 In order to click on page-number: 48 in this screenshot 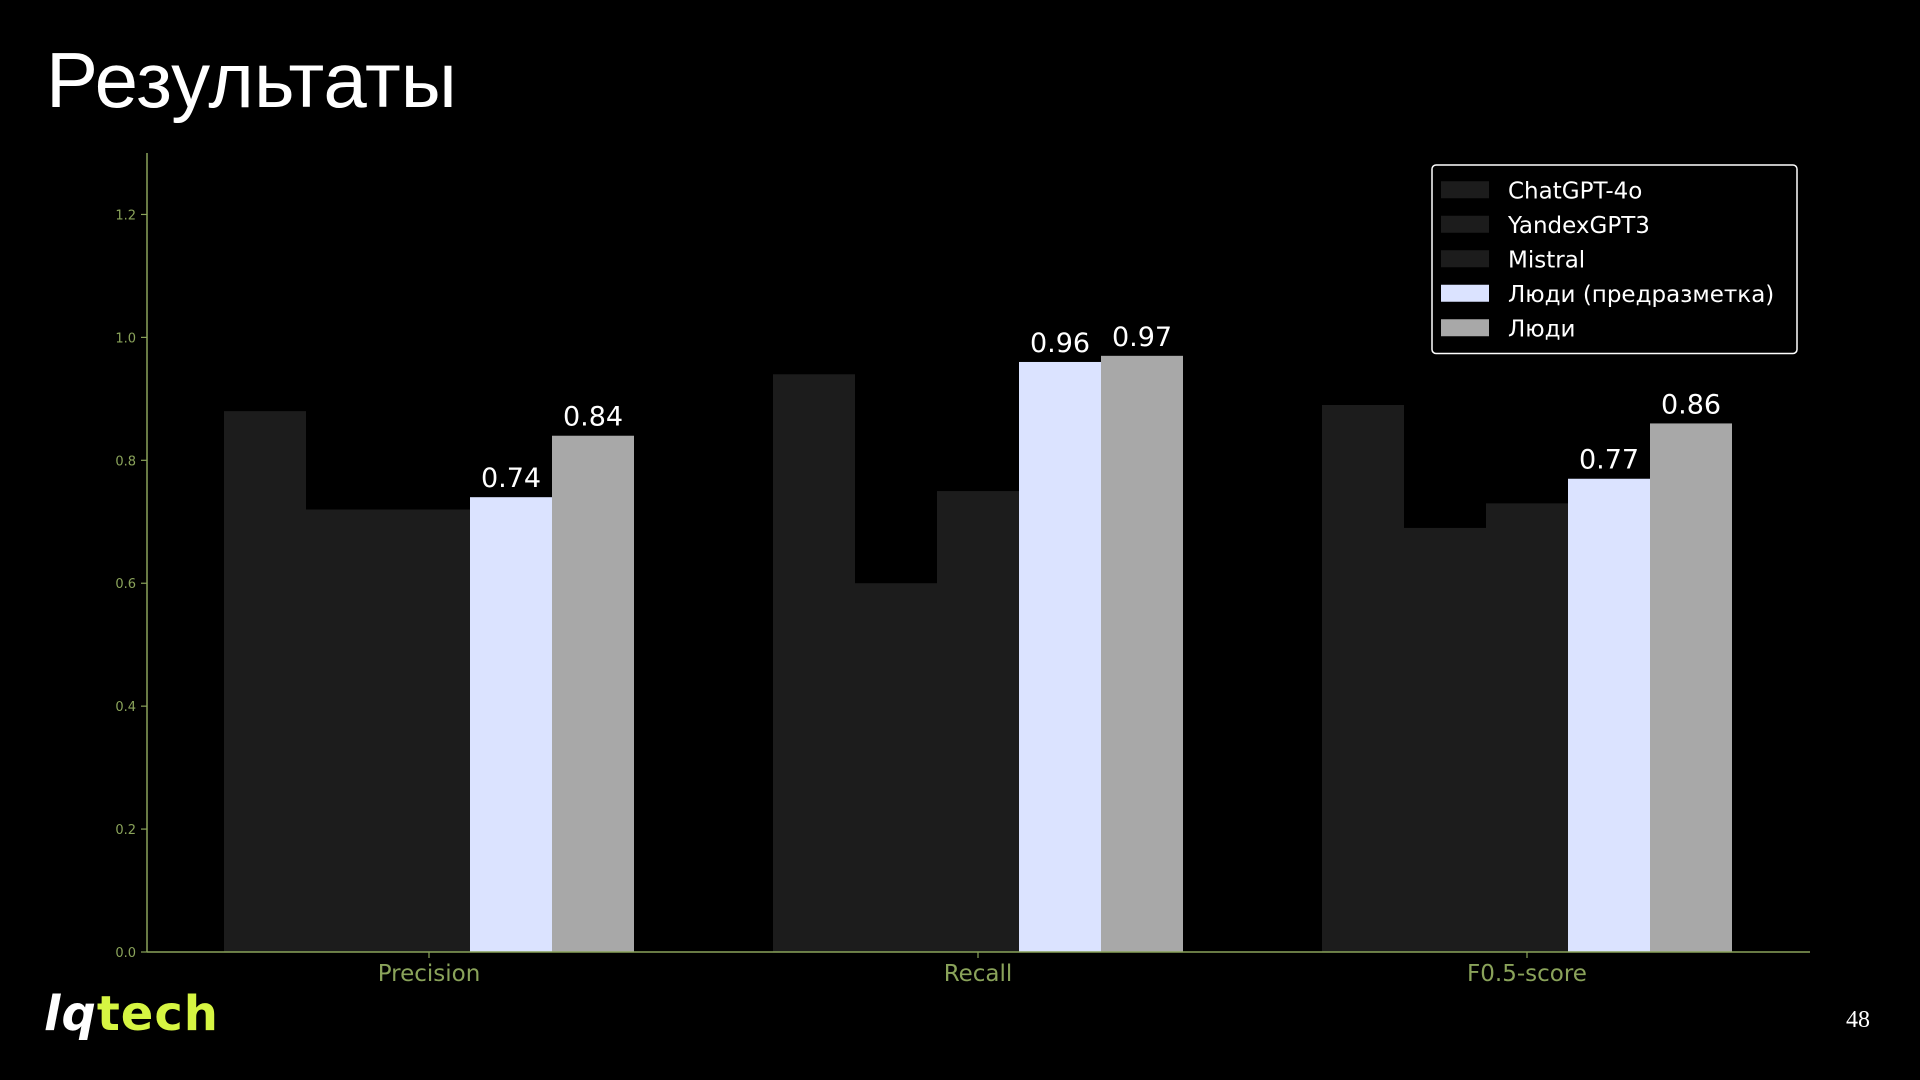, I will do `click(1858, 1020)`.